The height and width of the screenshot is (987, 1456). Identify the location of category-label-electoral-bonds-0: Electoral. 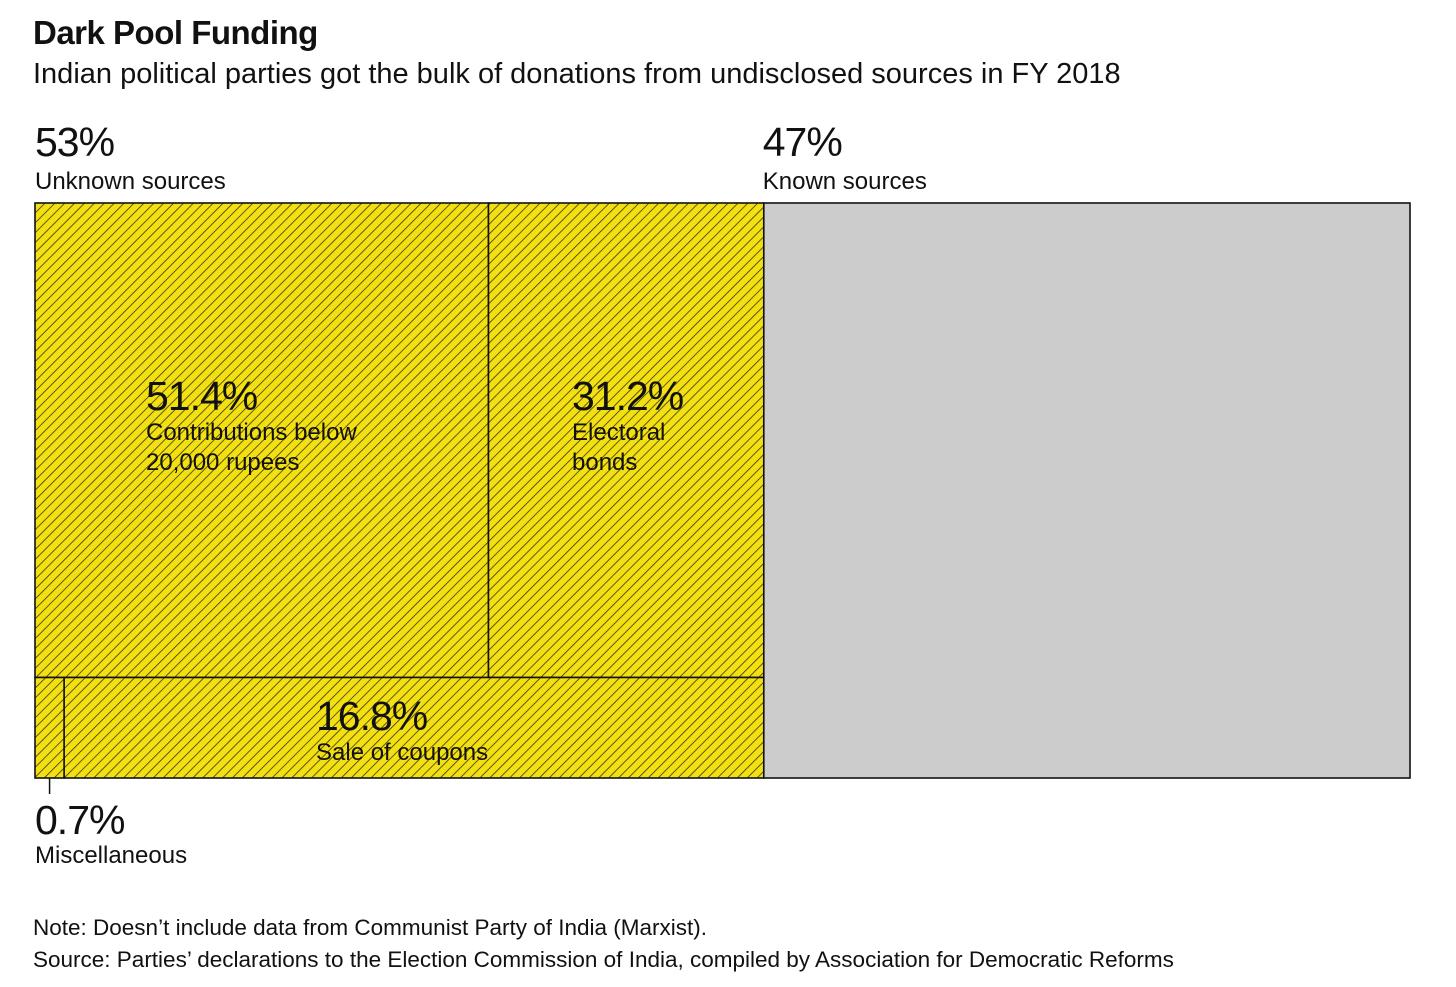
(618, 432).